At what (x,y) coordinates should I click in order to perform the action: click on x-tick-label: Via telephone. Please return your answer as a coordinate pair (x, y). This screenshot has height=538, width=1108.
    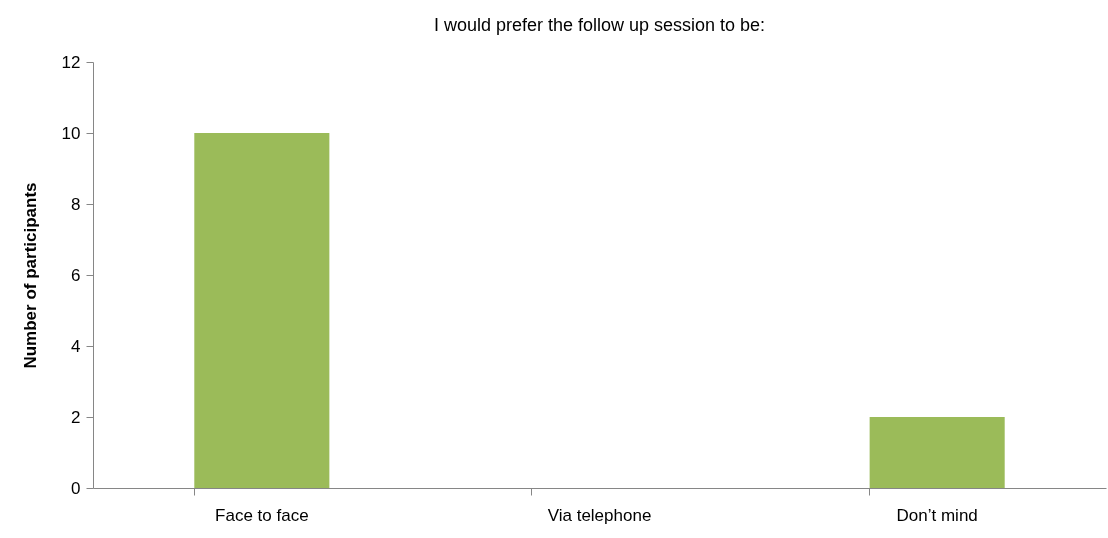
    Looking at the image, I should click on (599, 515).